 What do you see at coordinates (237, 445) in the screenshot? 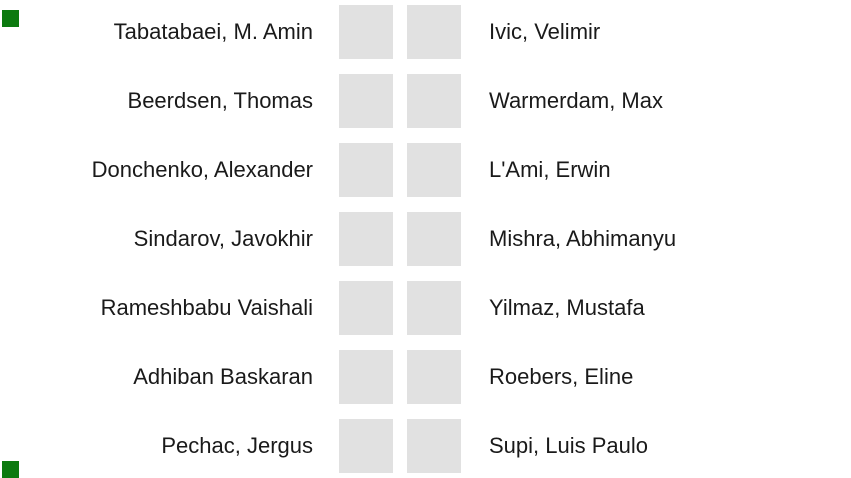
I see `player-name-left: Pechac, Jergus` at bounding box center [237, 445].